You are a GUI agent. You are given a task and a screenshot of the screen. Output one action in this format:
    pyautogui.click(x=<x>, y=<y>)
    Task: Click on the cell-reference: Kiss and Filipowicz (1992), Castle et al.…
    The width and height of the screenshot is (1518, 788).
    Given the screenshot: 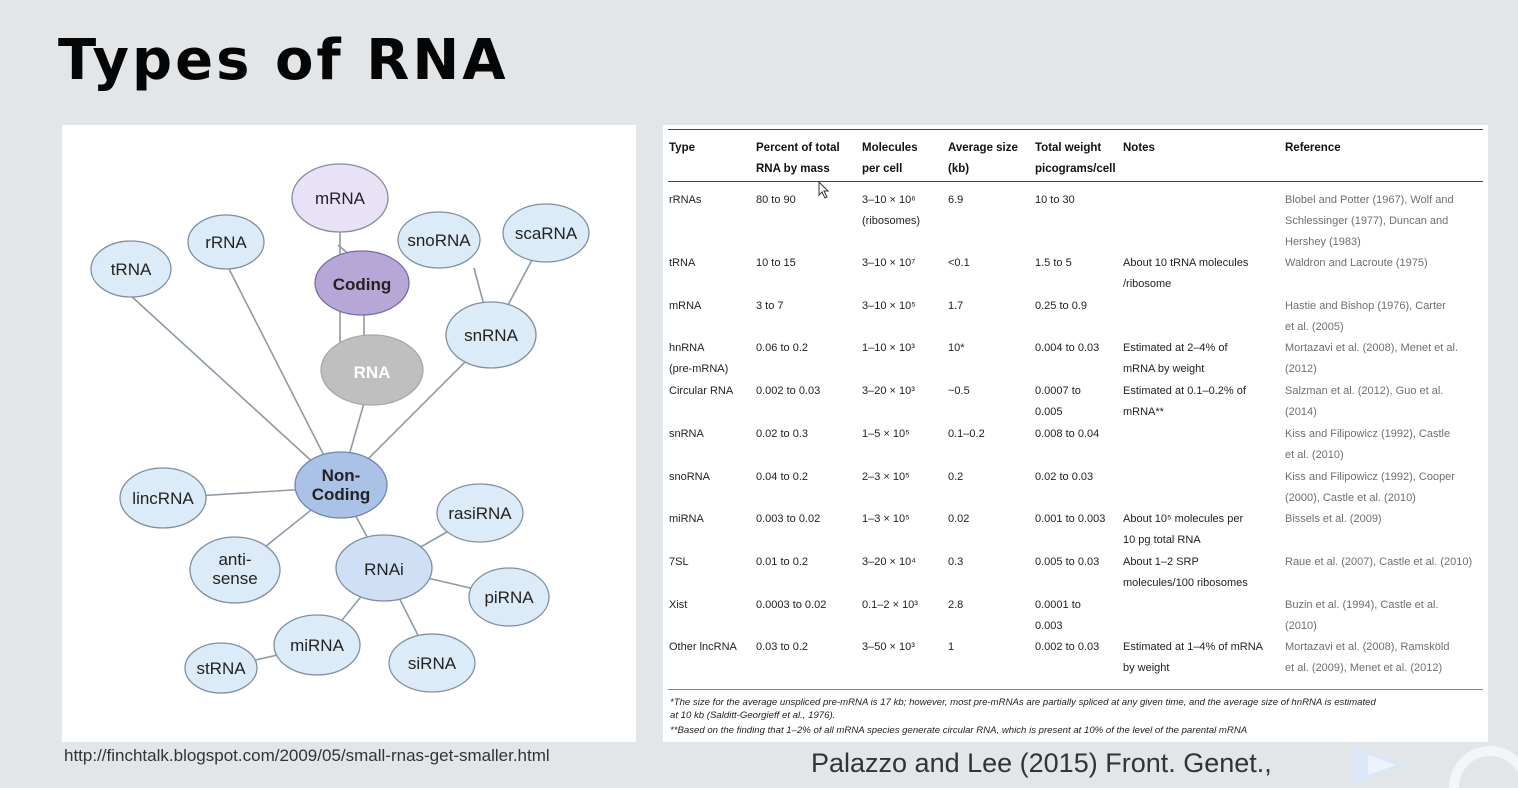 What is the action you would take?
    pyautogui.click(x=1368, y=444)
    